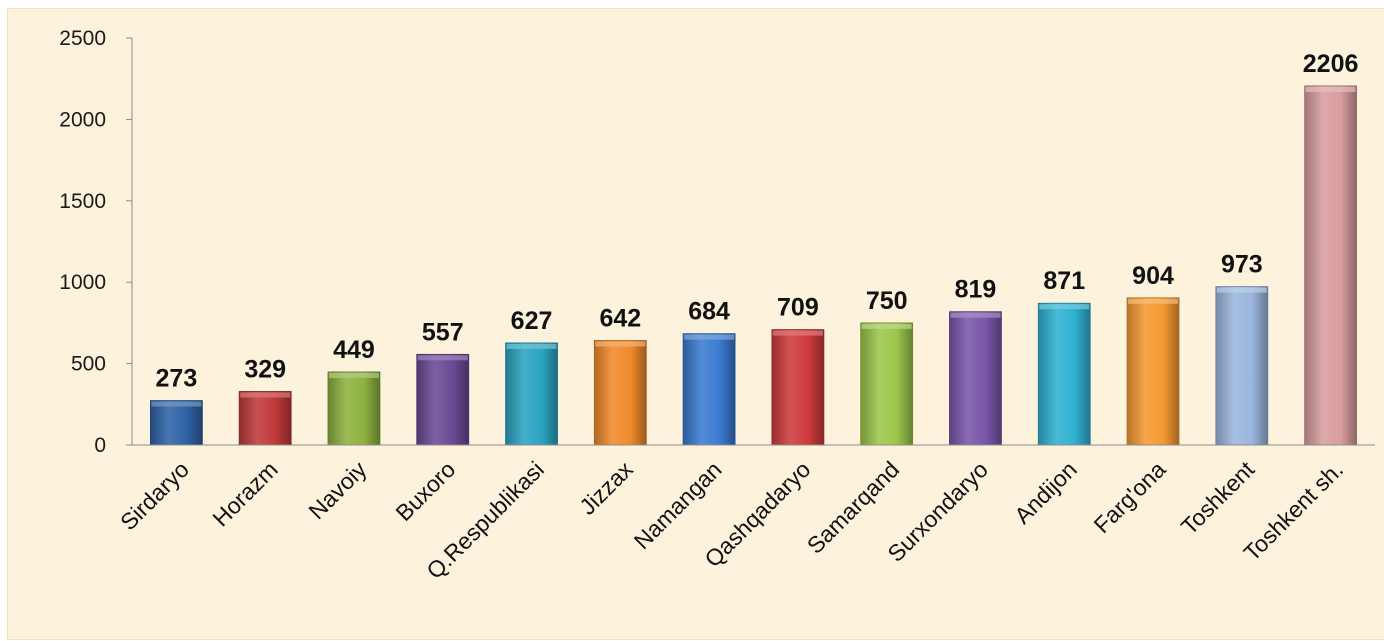 This screenshot has height=641, width=1384. Describe the element at coordinates (1064, 281) in the screenshot. I see `data-label: 871` at that location.